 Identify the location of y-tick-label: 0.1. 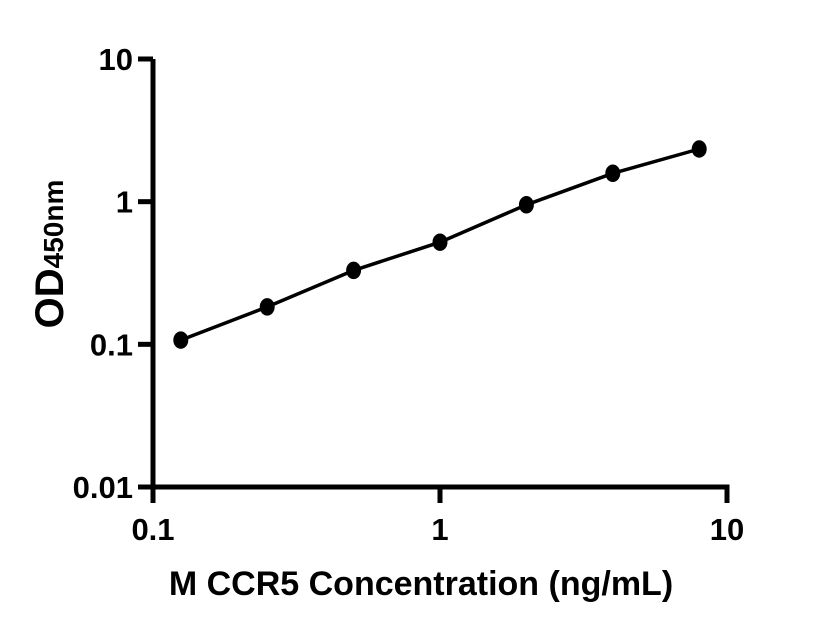
(111, 344).